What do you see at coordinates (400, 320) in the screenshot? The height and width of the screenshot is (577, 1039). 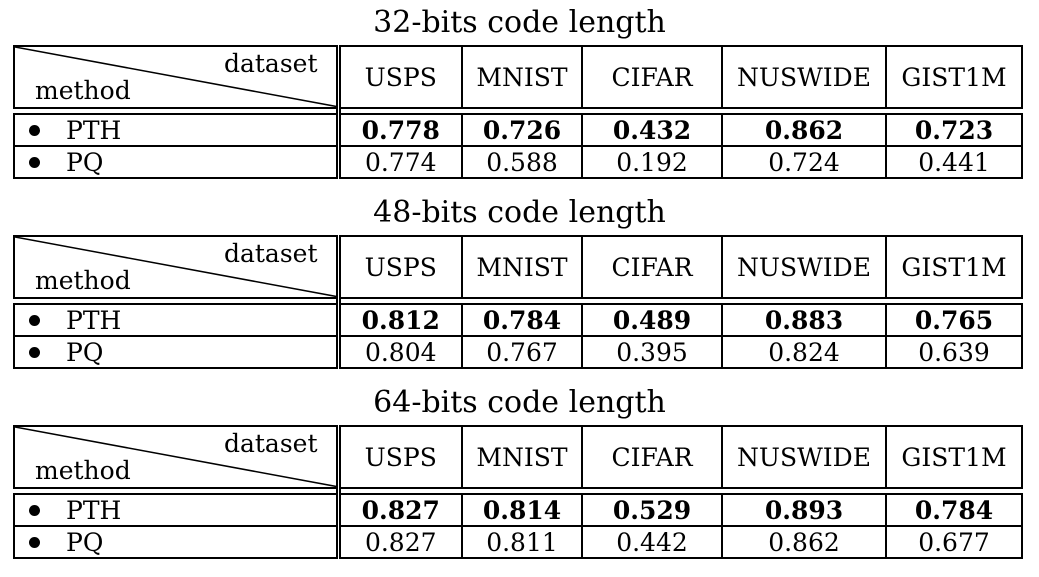 I see `value-cell: 0.812` at bounding box center [400, 320].